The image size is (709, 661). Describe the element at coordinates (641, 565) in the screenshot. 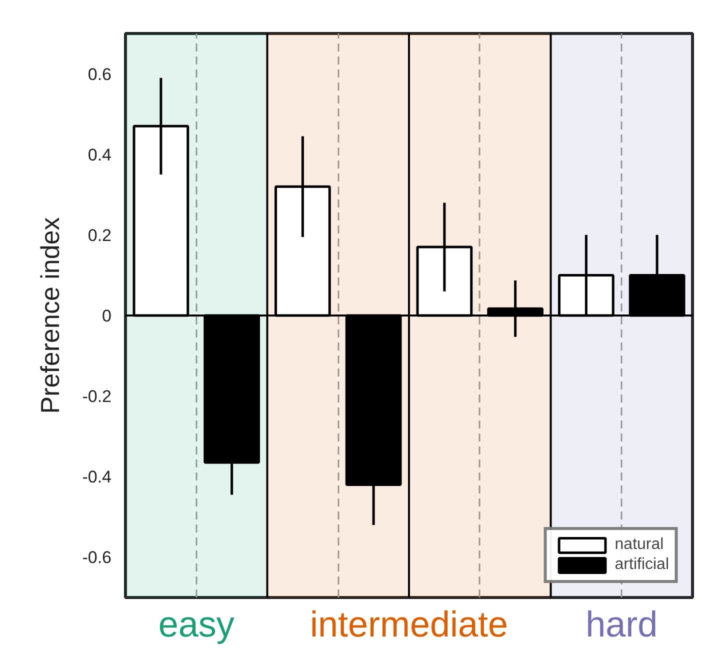

I see `legend-label: artificial` at that location.